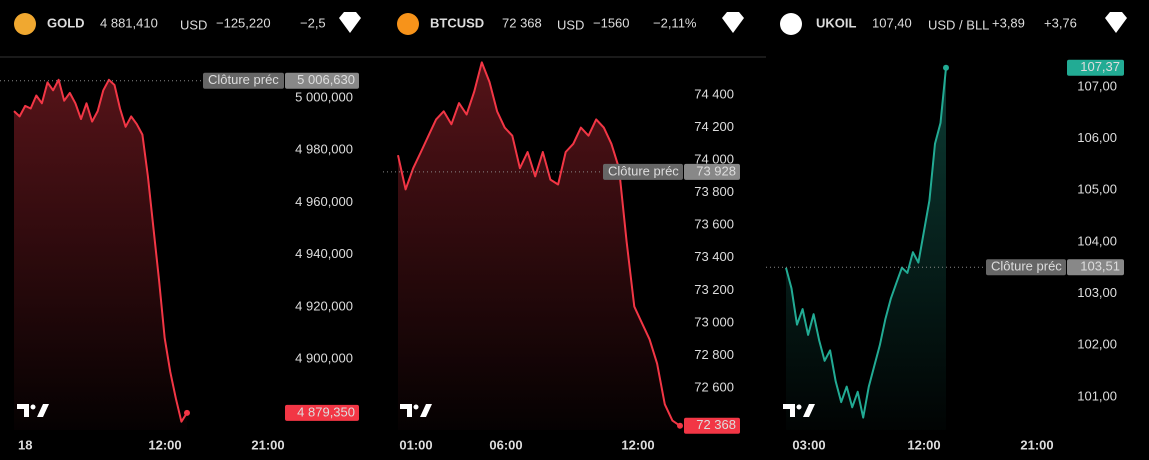 The image size is (1149, 460). I want to click on last-price: 4 879,350, so click(326, 411).